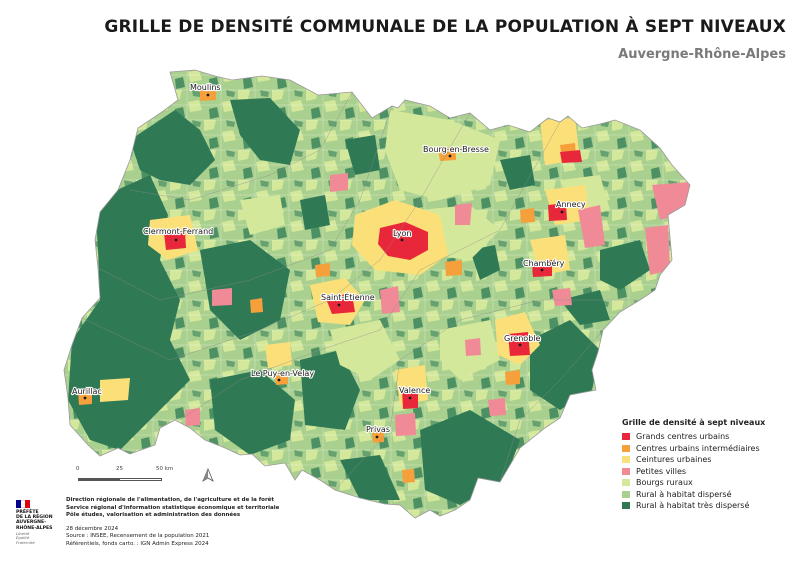 This screenshot has height=566, width=800. I want to click on city-label-saint-etienne: Saint-Étienne, so click(348, 296).